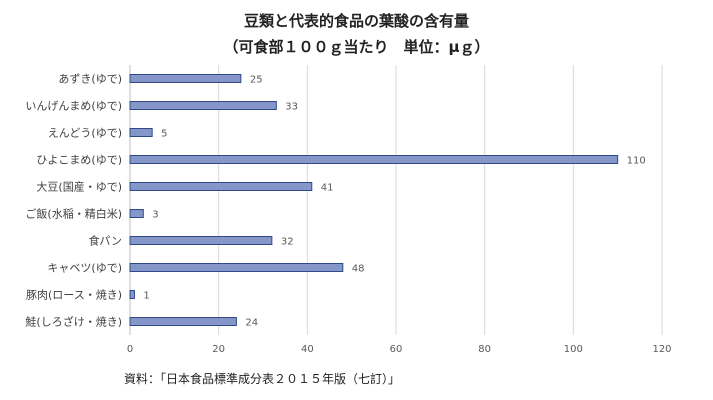  I want to click on data-label: 25, so click(256, 80).